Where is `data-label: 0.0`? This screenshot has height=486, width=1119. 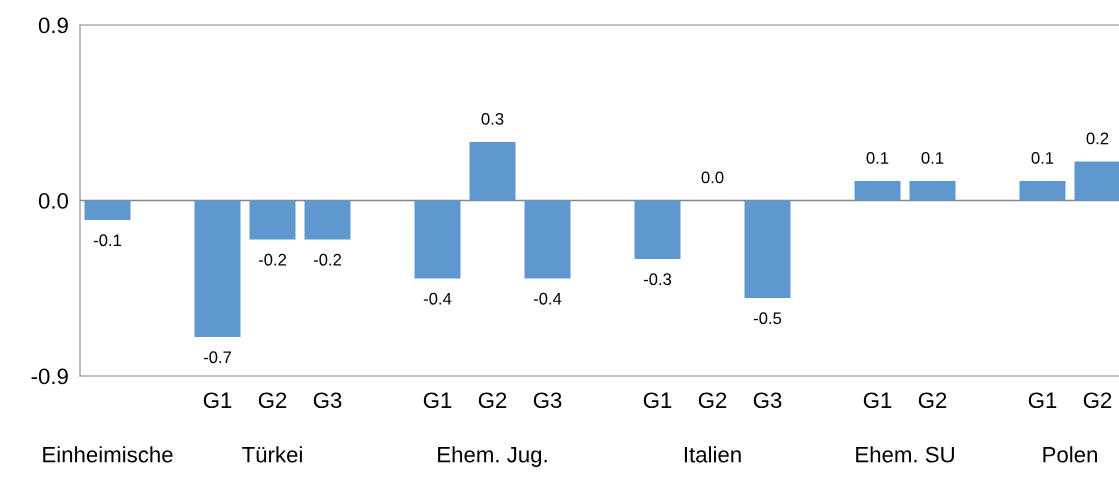
data-label: 0.0 is located at coordinates (712, 177).